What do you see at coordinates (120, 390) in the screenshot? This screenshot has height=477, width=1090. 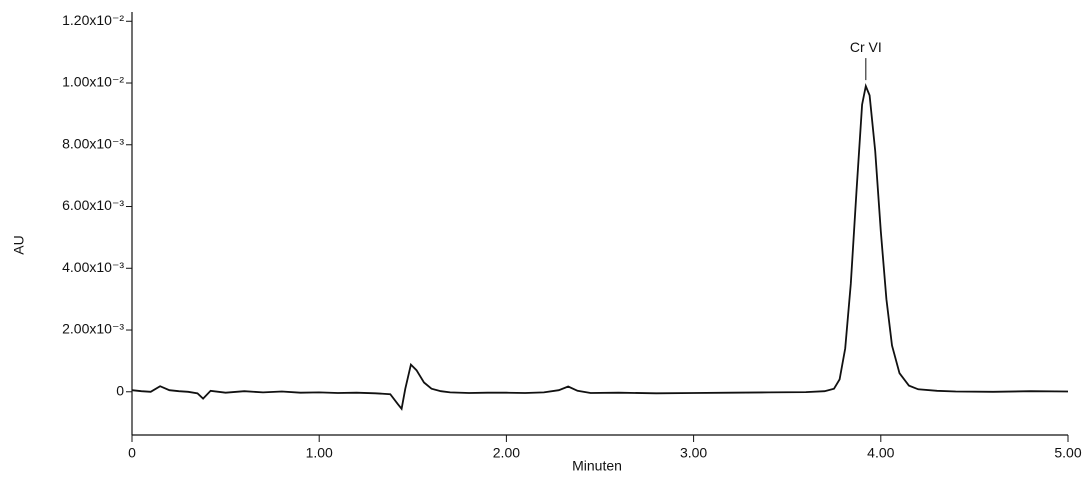 I see `y-tick-label: 0` at bounding box center [120, 390].